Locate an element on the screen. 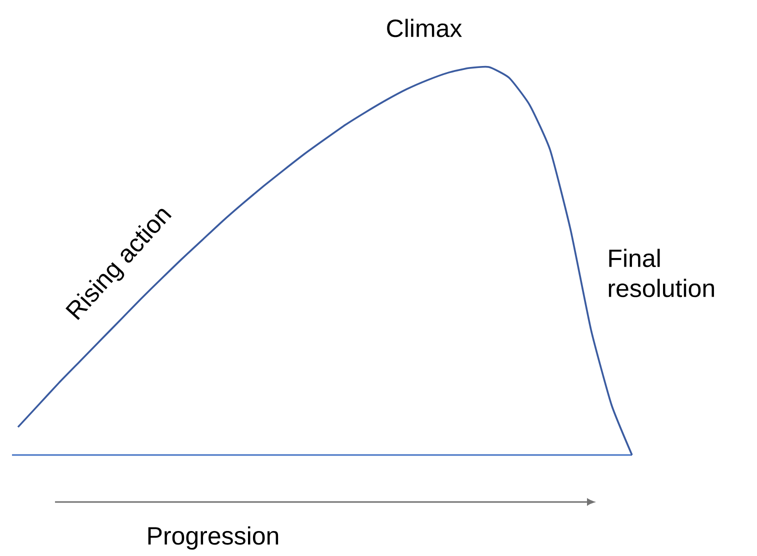  text: Climax is located at coordinates (424, 28).